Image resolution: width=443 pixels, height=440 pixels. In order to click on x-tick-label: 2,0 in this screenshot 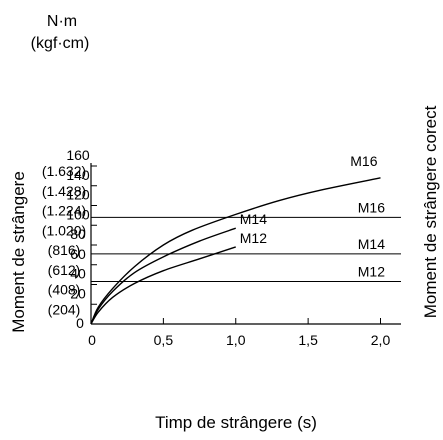, I will do `click(381, 340)`.